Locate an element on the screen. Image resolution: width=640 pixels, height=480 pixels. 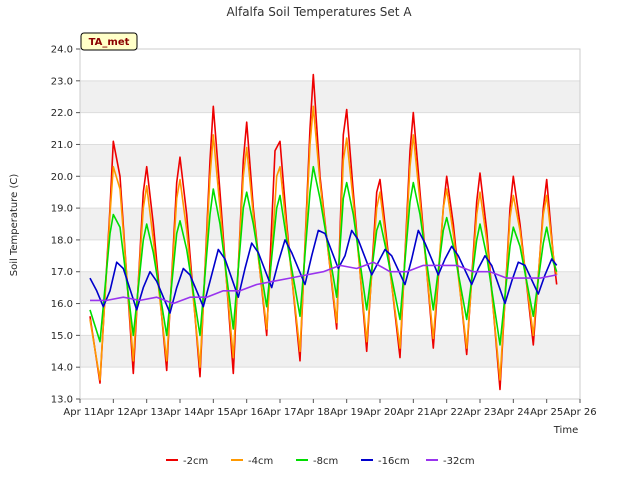
x-tick-label: Apr 13 is located at coordinates (146, 412).